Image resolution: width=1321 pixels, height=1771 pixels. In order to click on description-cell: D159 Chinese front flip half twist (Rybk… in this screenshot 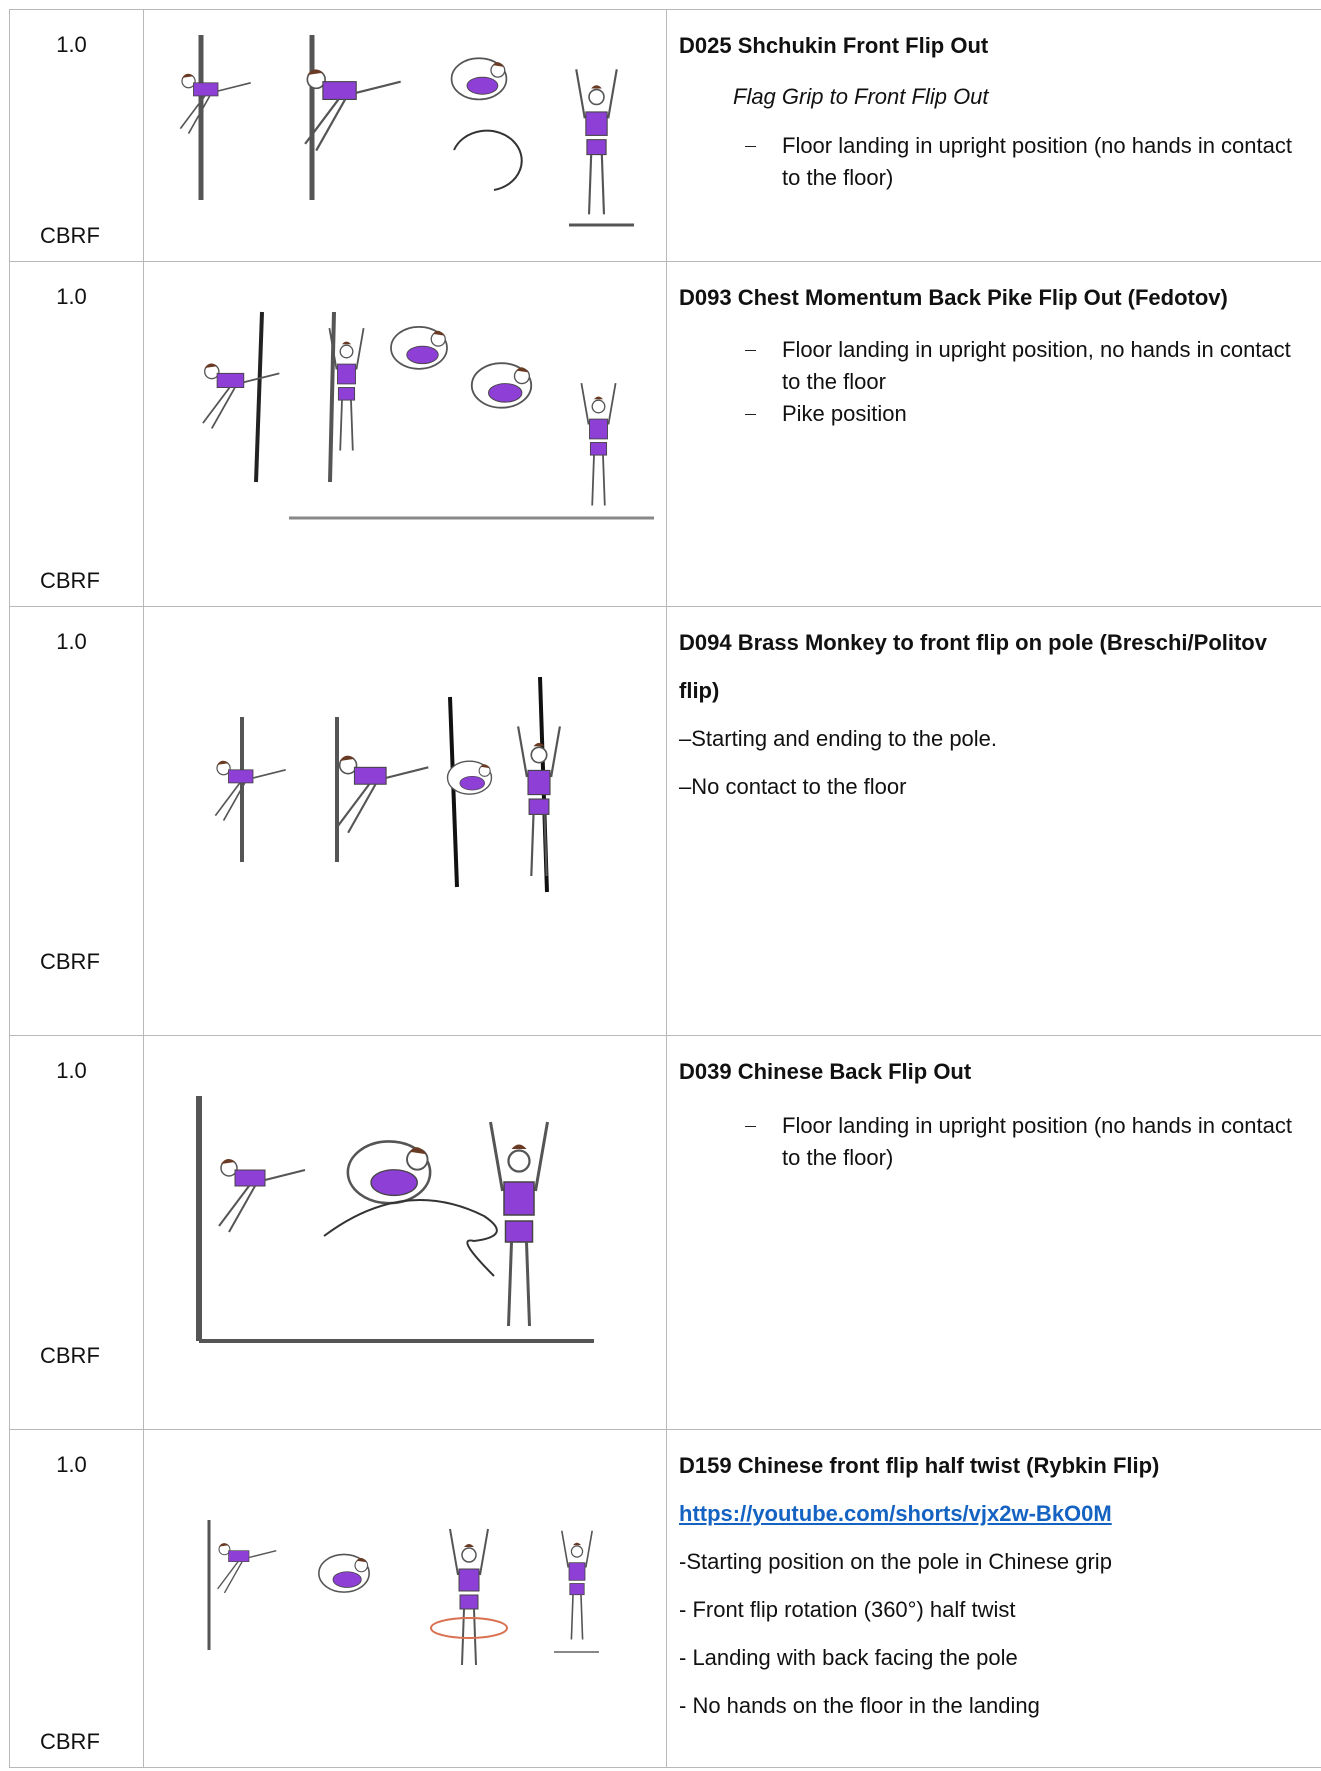, I will do `click(993, 1598)`.